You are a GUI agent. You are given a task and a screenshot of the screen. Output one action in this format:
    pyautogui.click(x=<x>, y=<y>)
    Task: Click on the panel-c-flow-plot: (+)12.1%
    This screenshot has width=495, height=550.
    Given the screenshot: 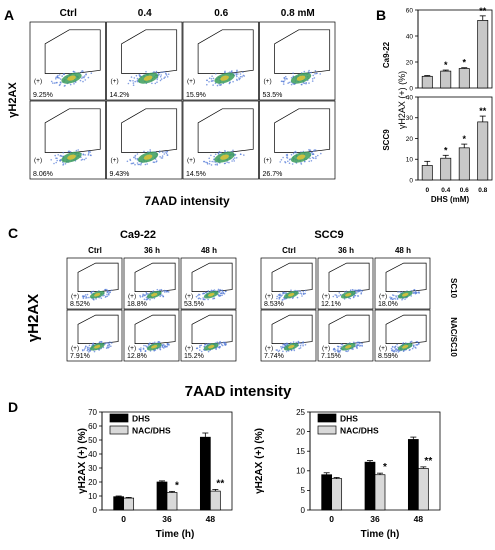 What is the action you would take?
    pyautogui.click(x=345, y=283)
    